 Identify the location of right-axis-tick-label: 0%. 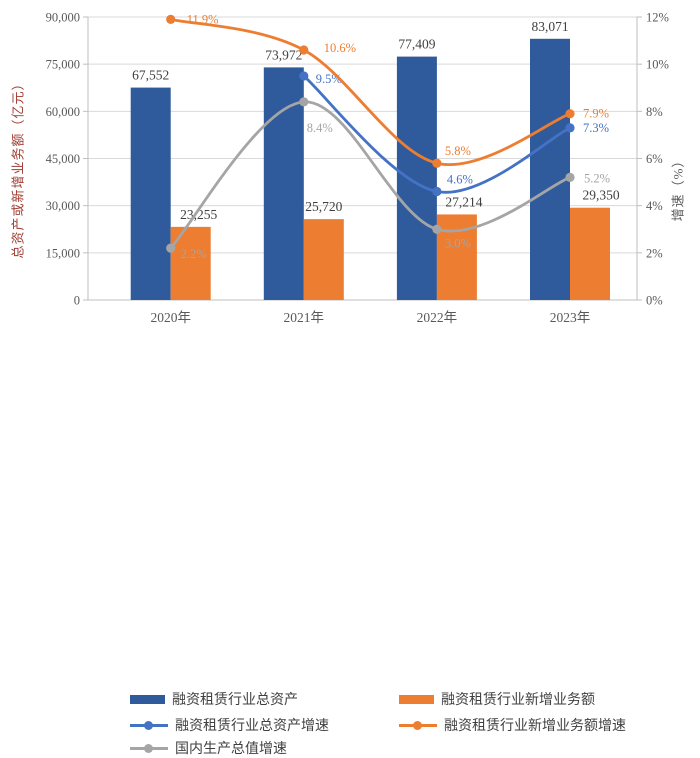
(654, 301).